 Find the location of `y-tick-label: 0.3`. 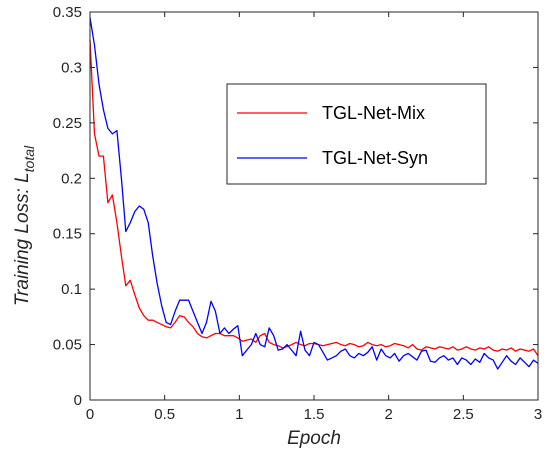

y-tick-label: 0.3 is located at coordinates (71, 67).